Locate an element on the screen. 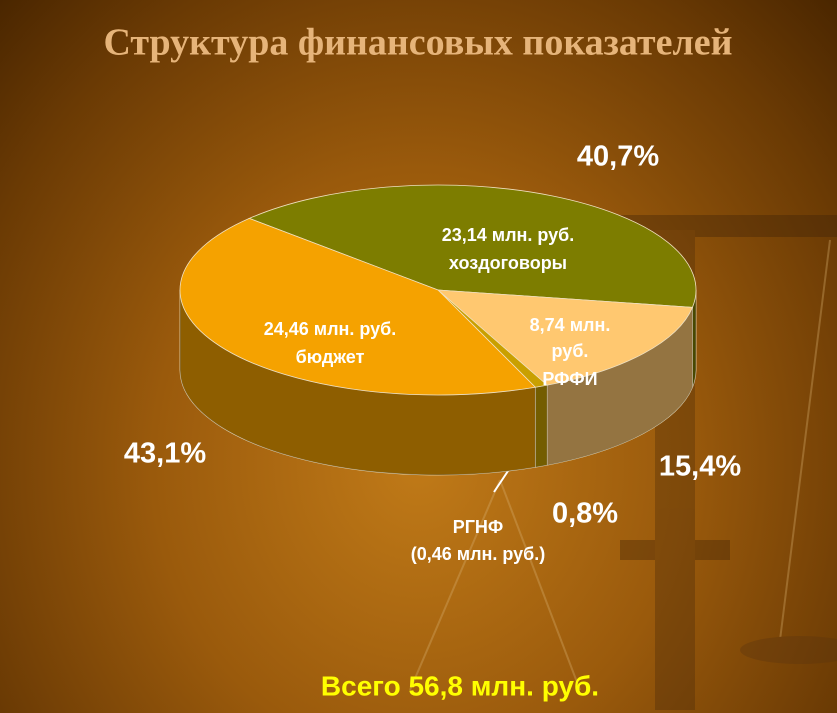  percent-label: 0,8% is located at coordinates (585, 514).